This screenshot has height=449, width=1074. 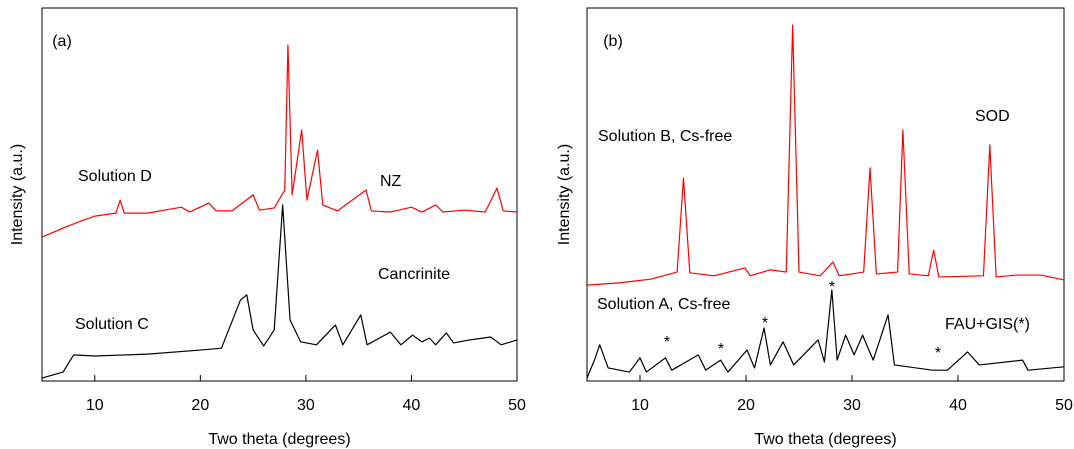 I want to click on series-label: Solution A, Cs-free, so click(x=664, y=304).